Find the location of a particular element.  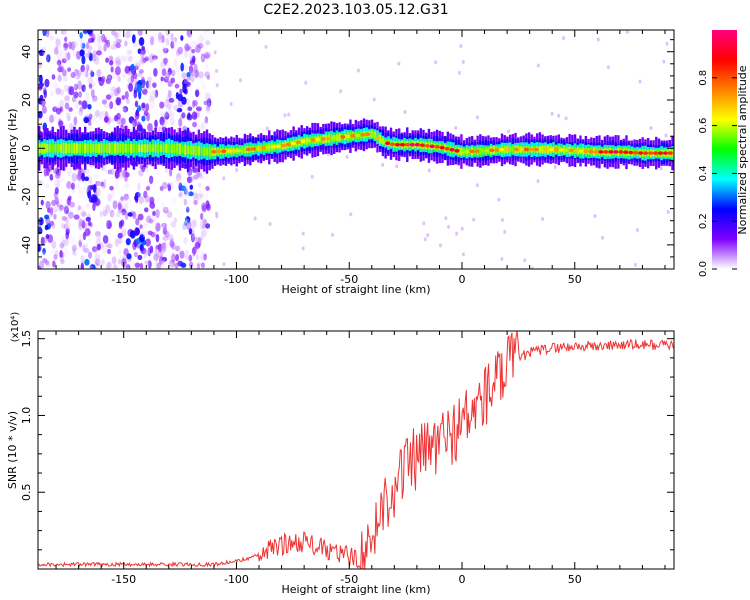

x-tick-label: -50 is located at coordinates (349, 579).